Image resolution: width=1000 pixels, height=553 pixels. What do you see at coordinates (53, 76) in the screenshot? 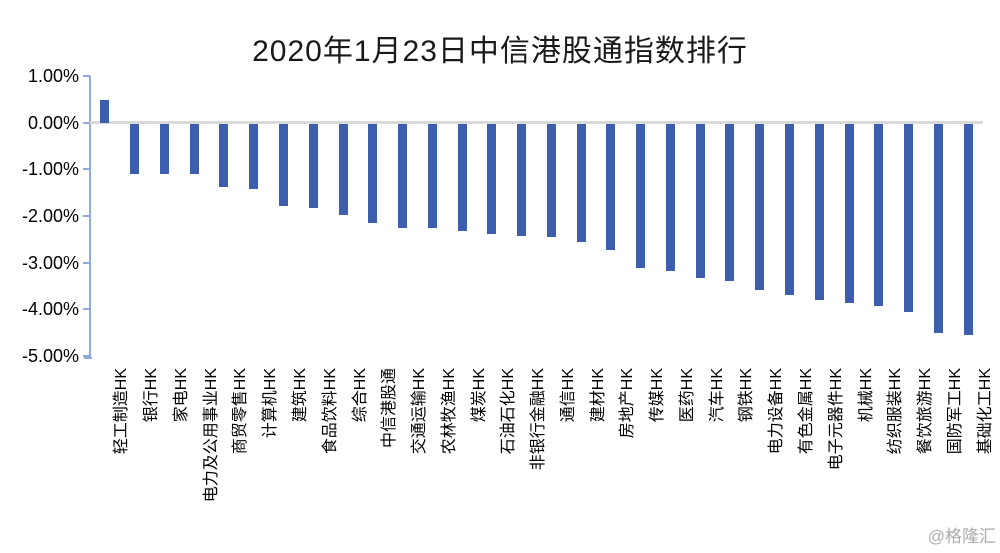
I see `y-tick-label: 1.00%` at bounding box center [53, 76].